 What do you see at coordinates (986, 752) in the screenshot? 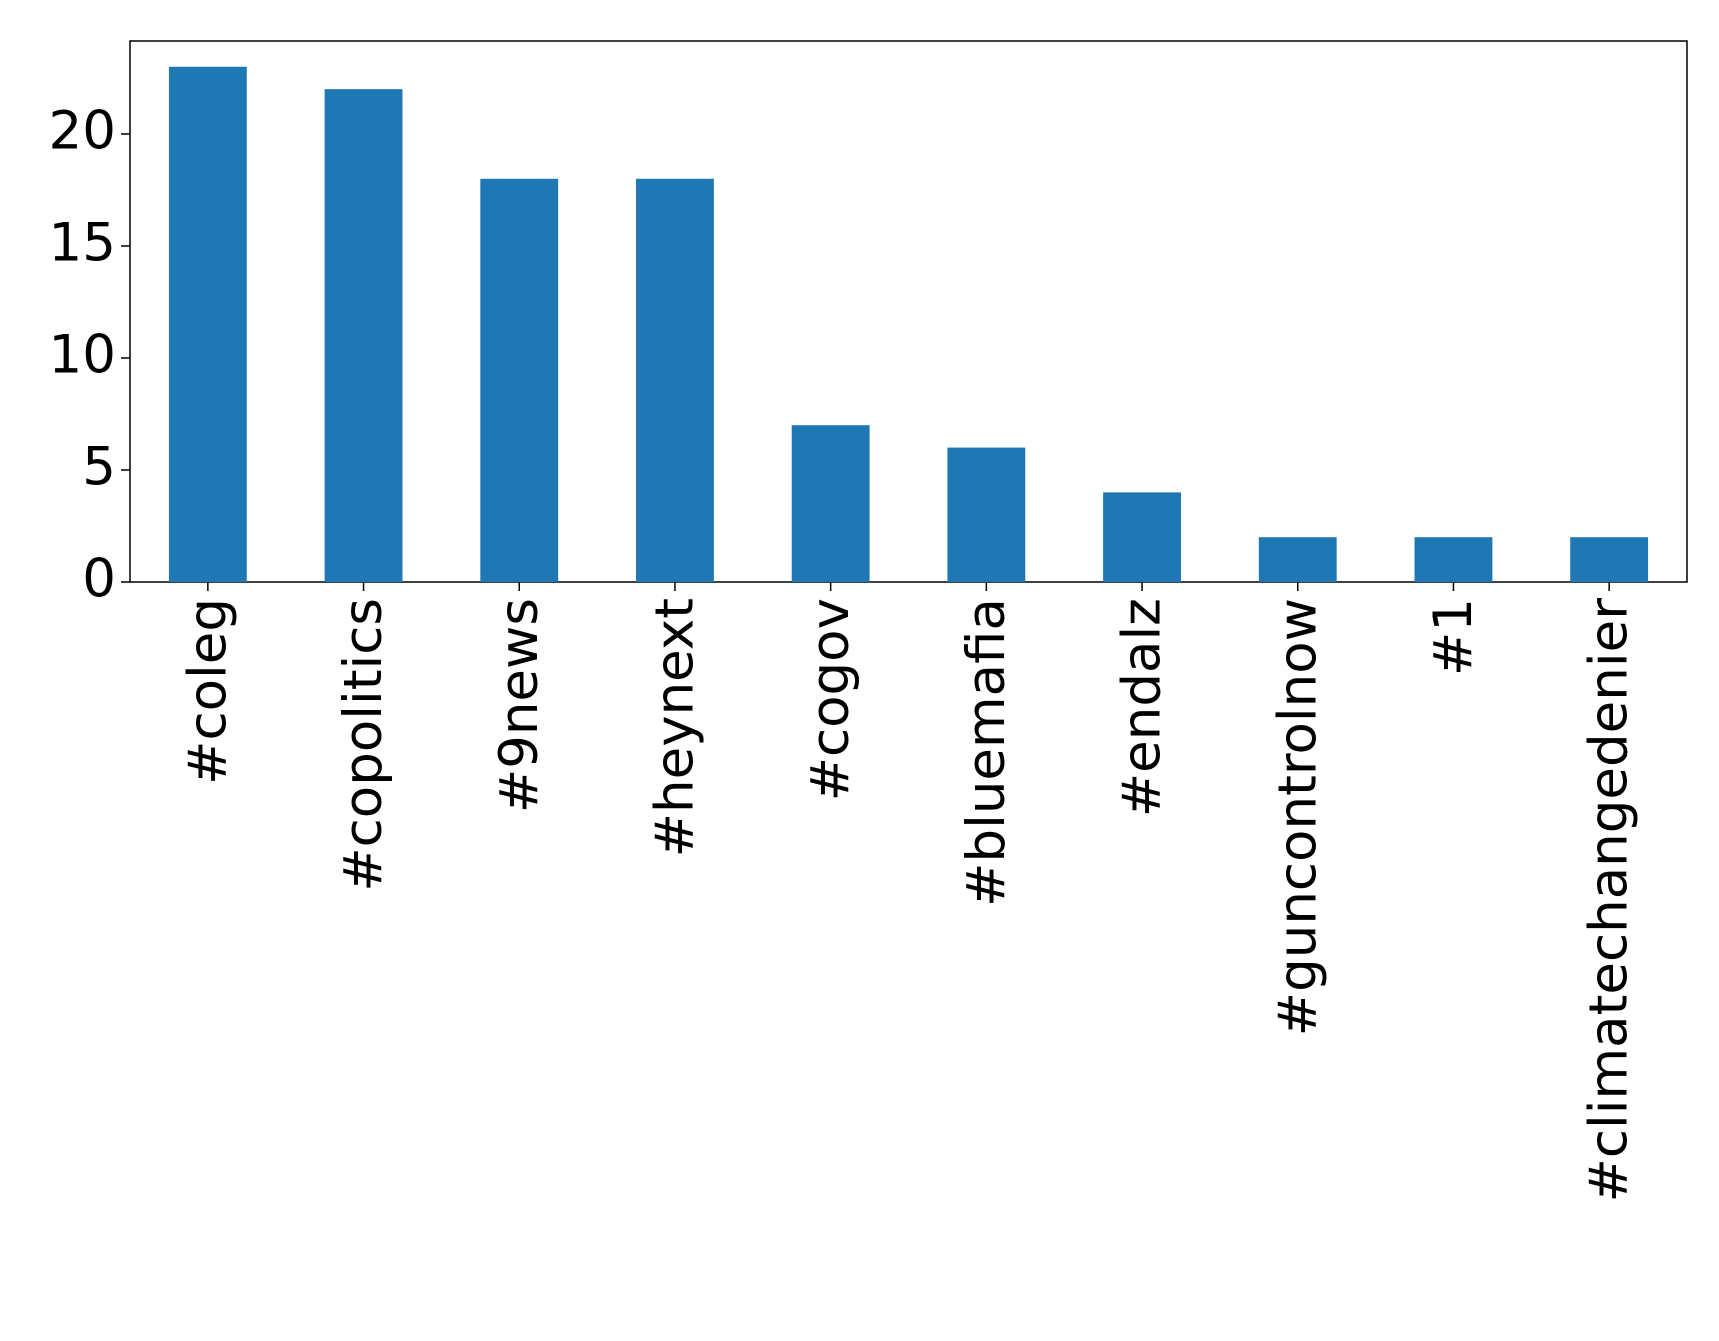
I see `x-tick-label: #bluemafia` at bounding box center [986, 752].